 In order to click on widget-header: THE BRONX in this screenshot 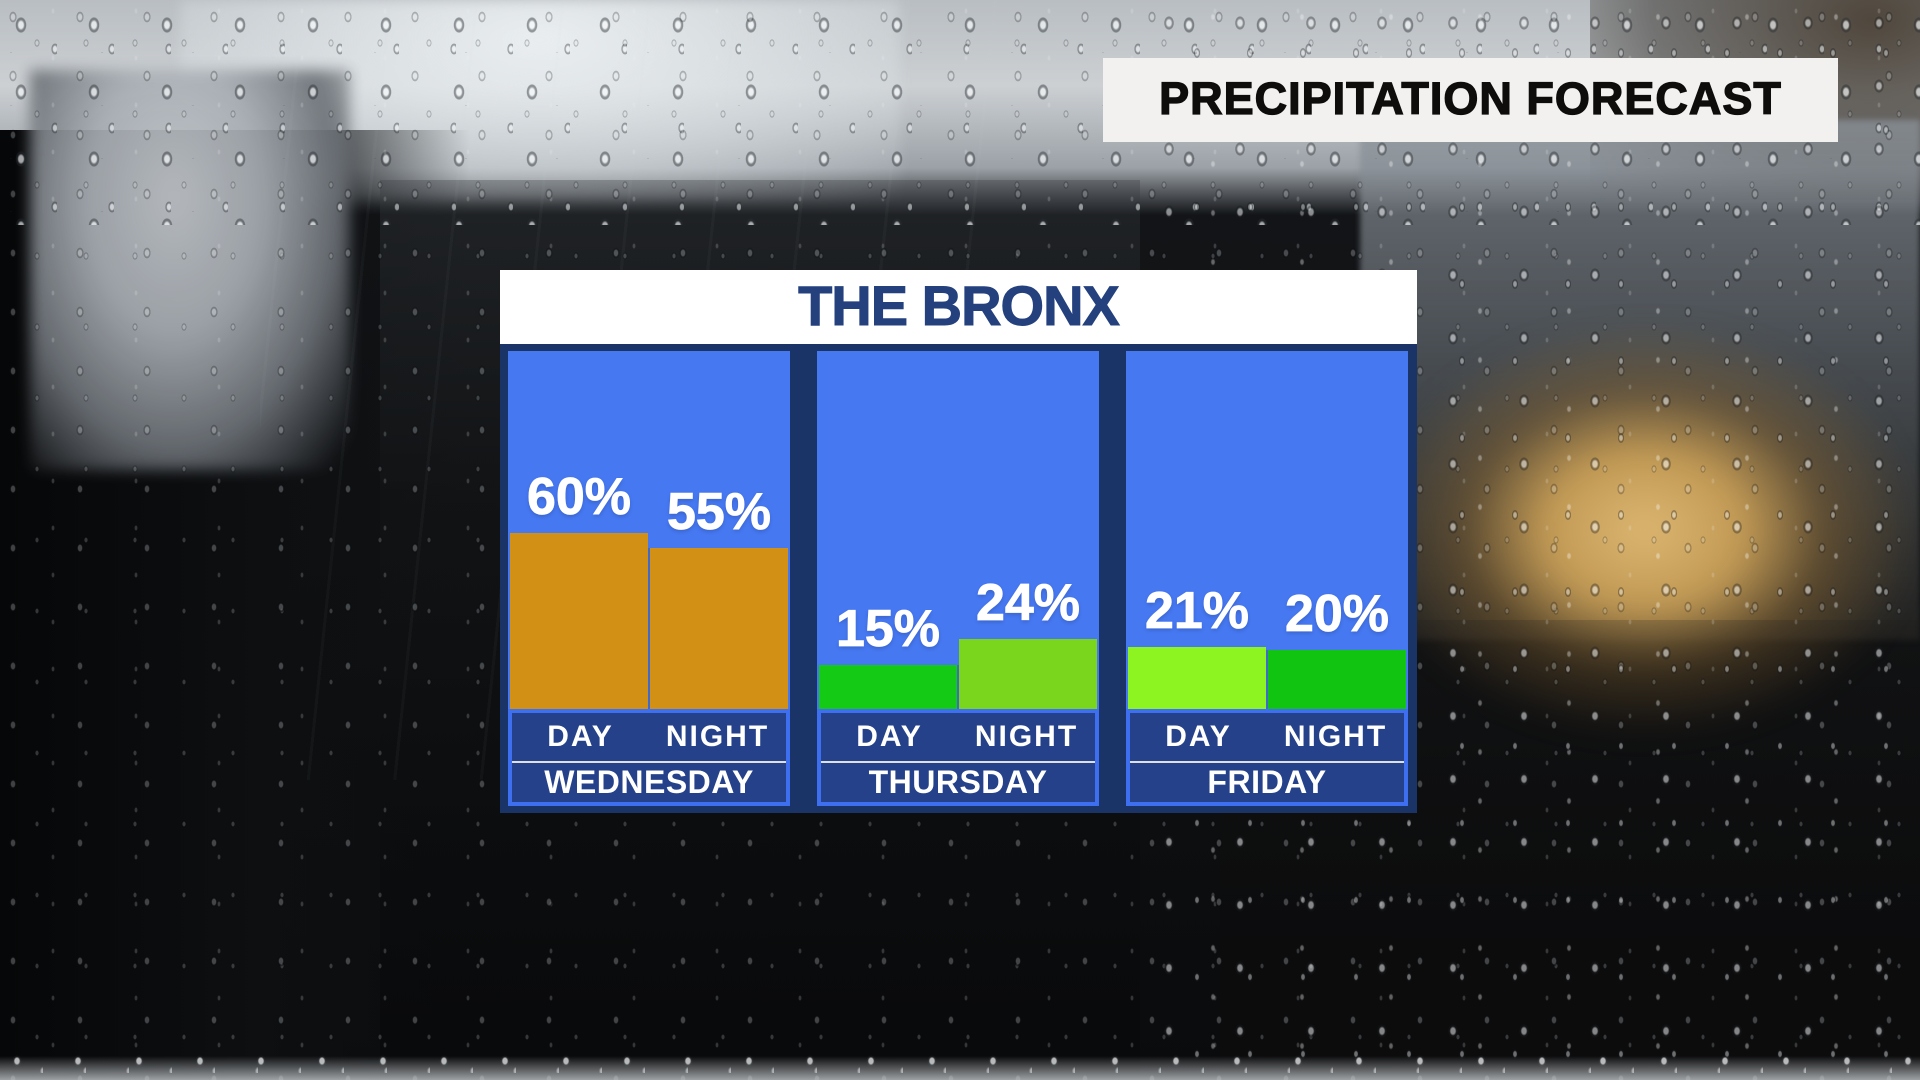, I will do `click(958, 307)`.